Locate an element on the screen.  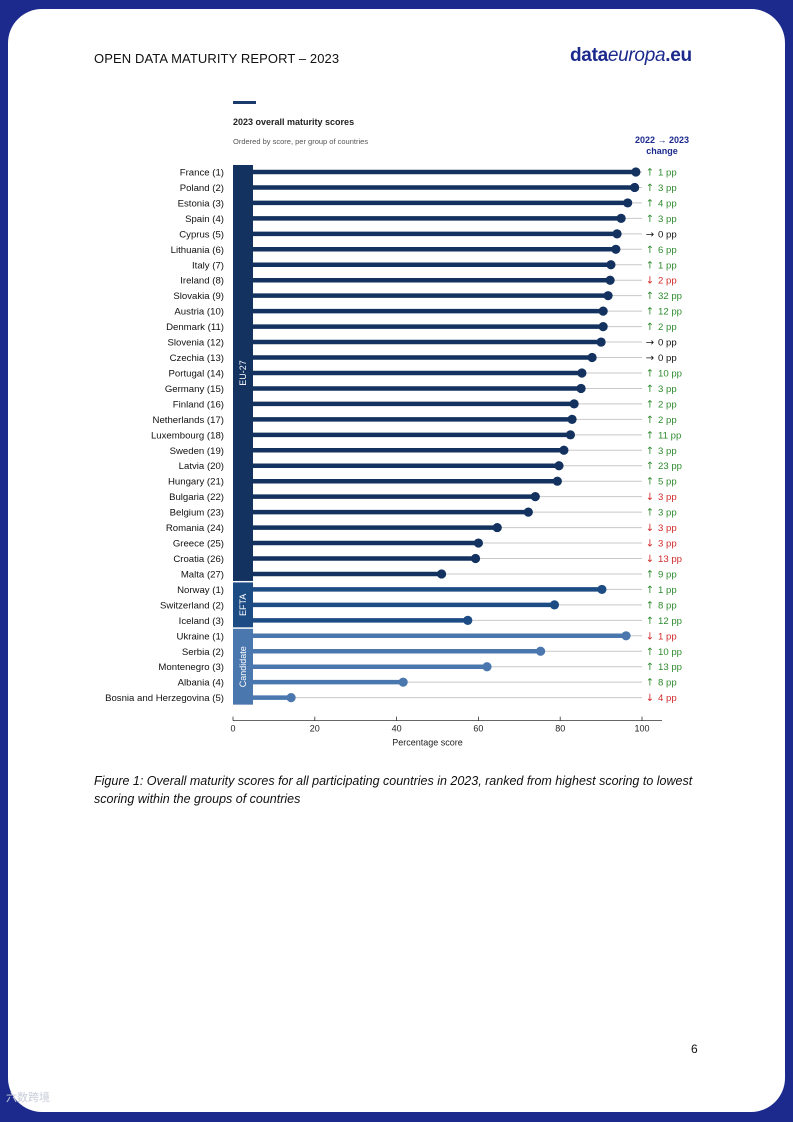
country-label: Spain (4) is located at coordinates (204, 219).